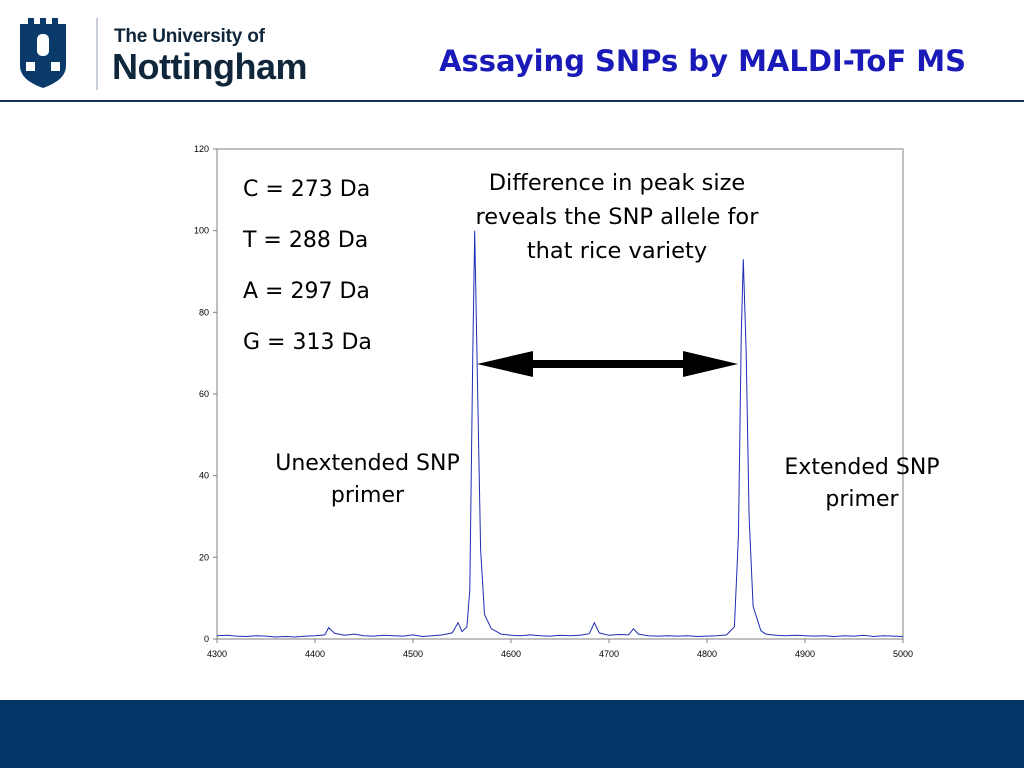 The width and height of the screenshot is (1024, 768). What do you see at coordinates (201, 149) in the screenshot?
I see `y-tick-label: 120` at bounding box center [201, 149].